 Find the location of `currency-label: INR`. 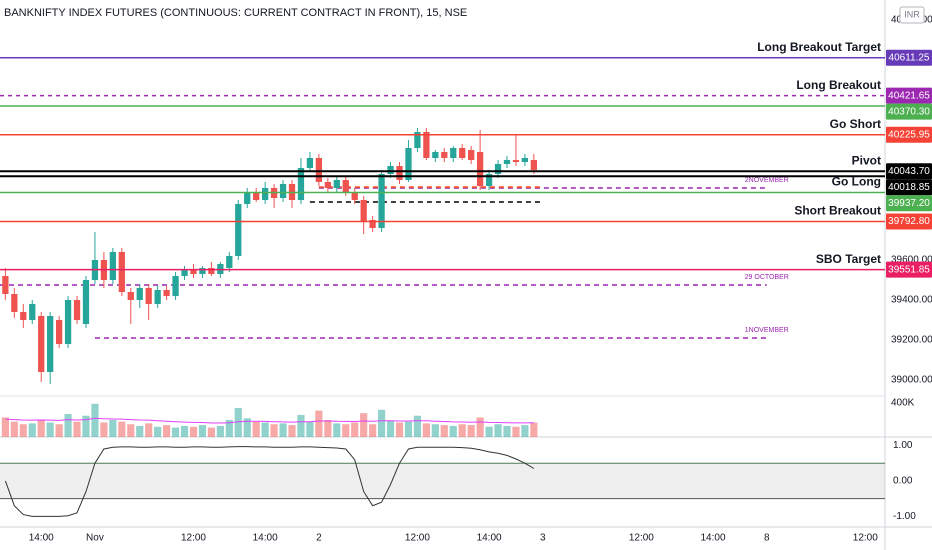

currency-label: INR is located at coordinates (912, 14).